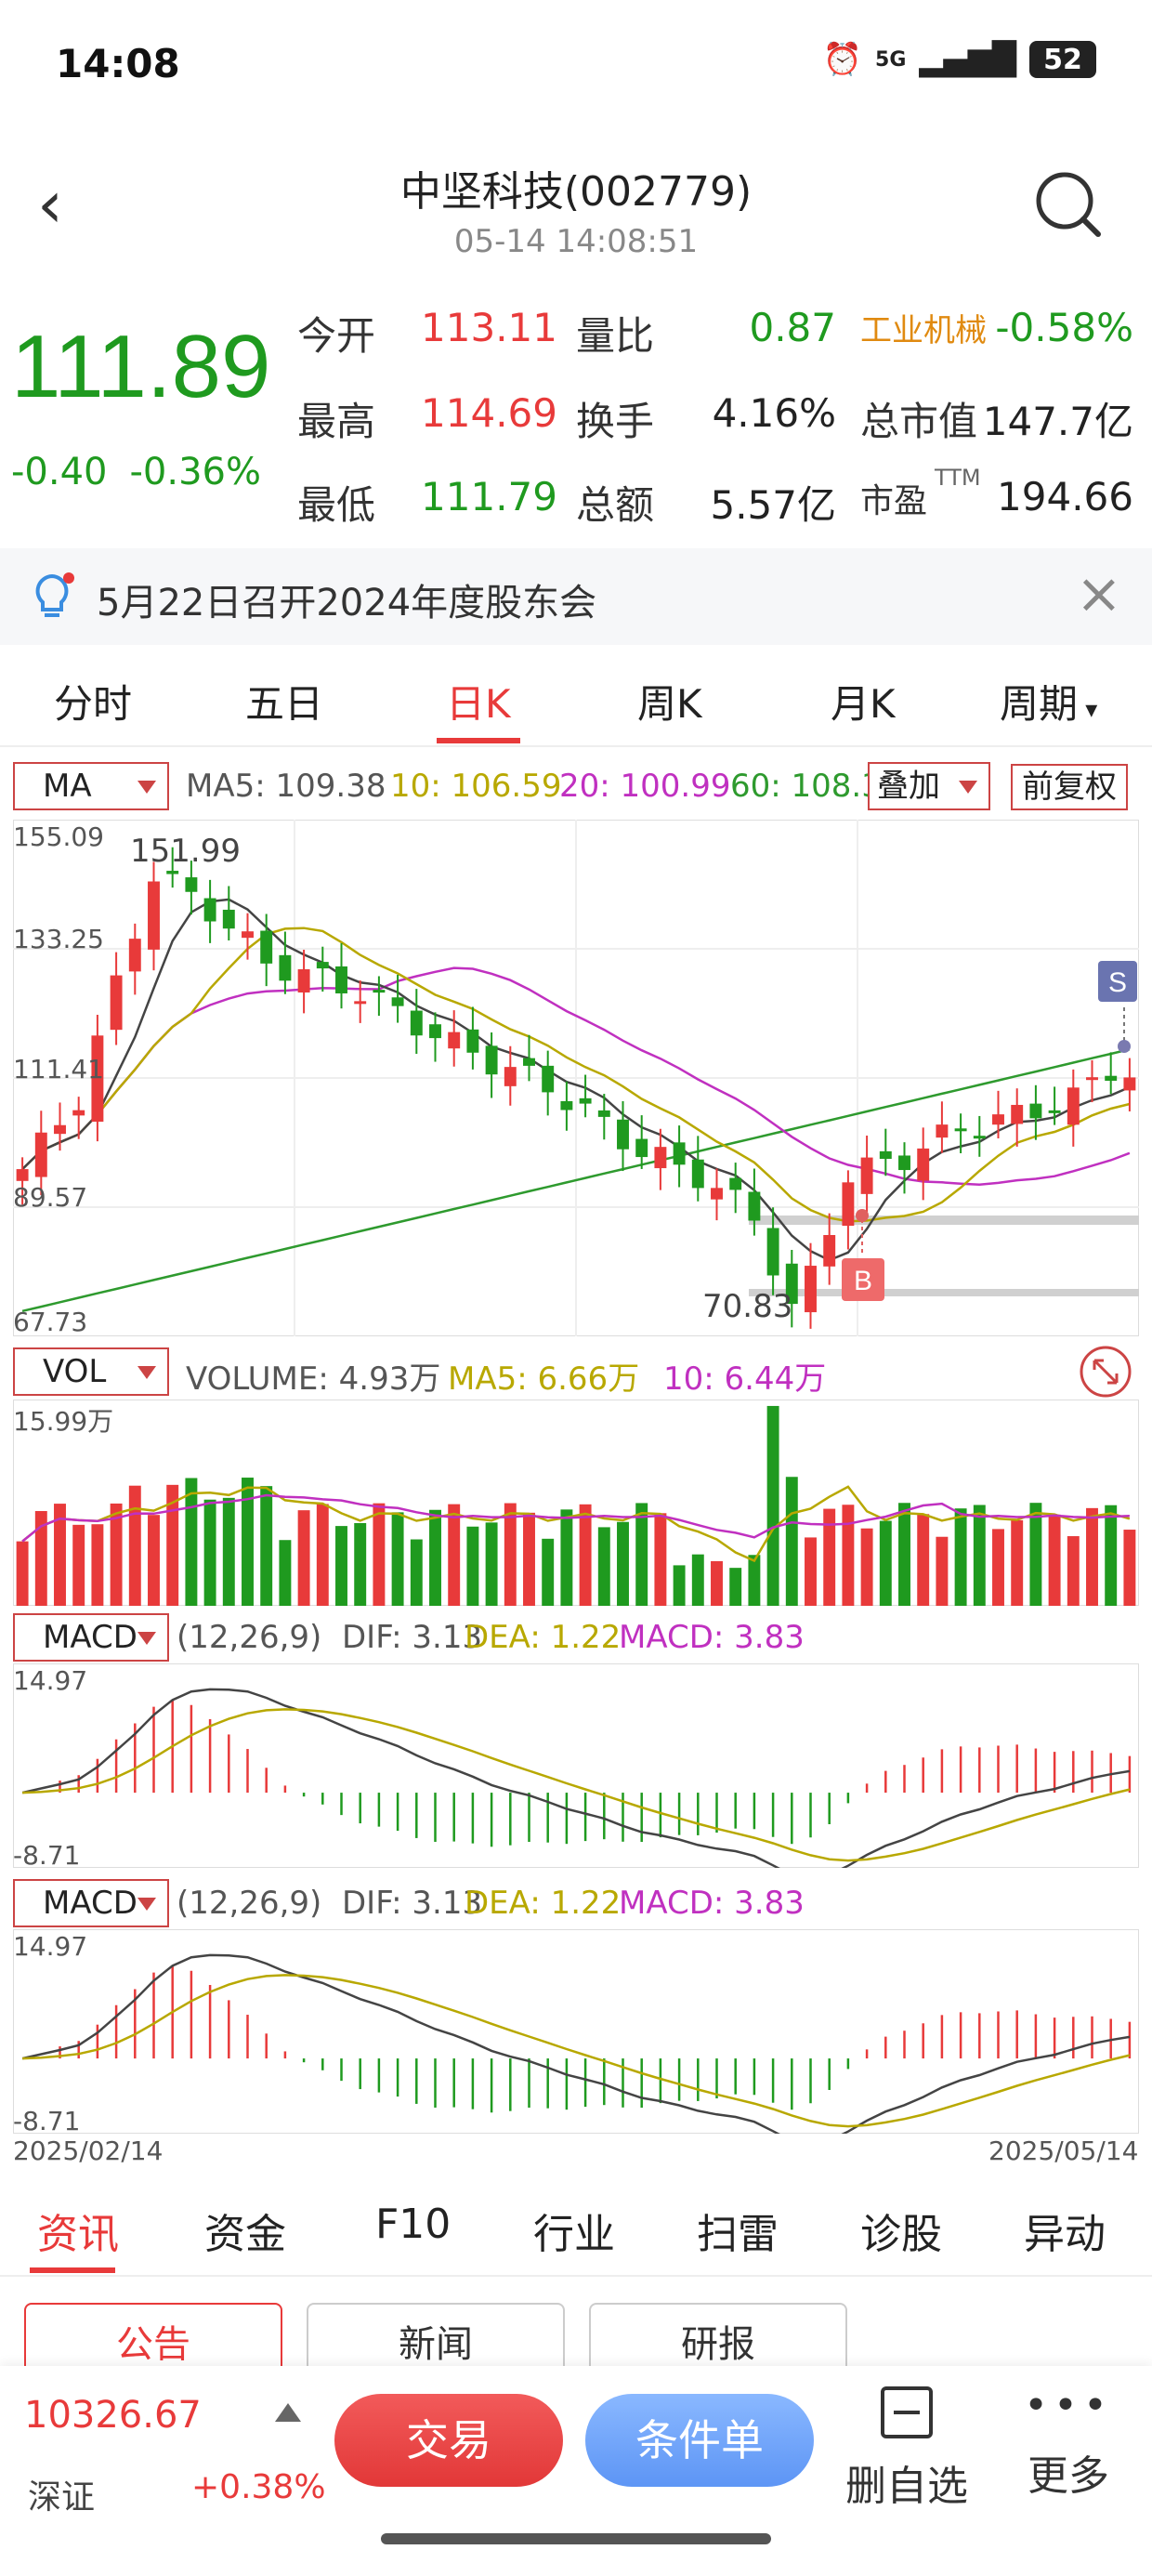 This screenshot has height=2576, width=1152. Describe the element at coordinates (891, 59) in the screenshot. I see `network-label: 5G` at that location.